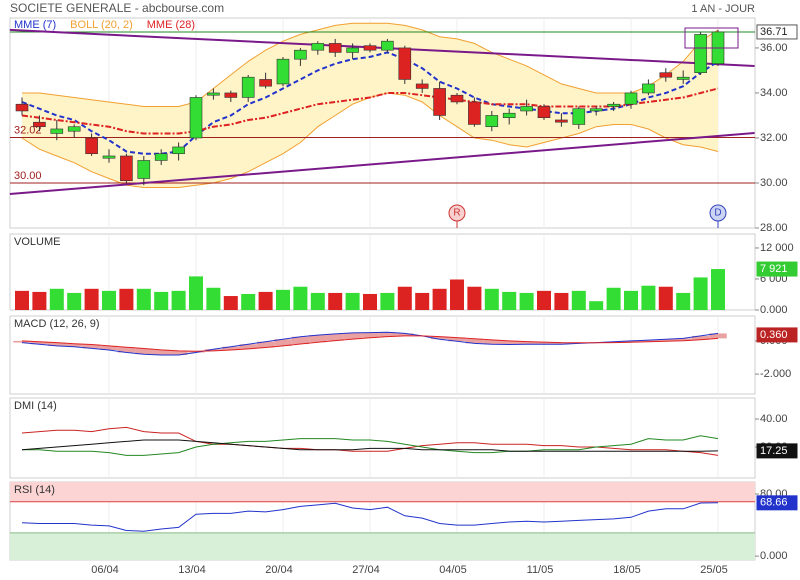  Describe the element at coordinates (171, 25) in the screenshot. I see `legend-entry: MME (28)` at that location.